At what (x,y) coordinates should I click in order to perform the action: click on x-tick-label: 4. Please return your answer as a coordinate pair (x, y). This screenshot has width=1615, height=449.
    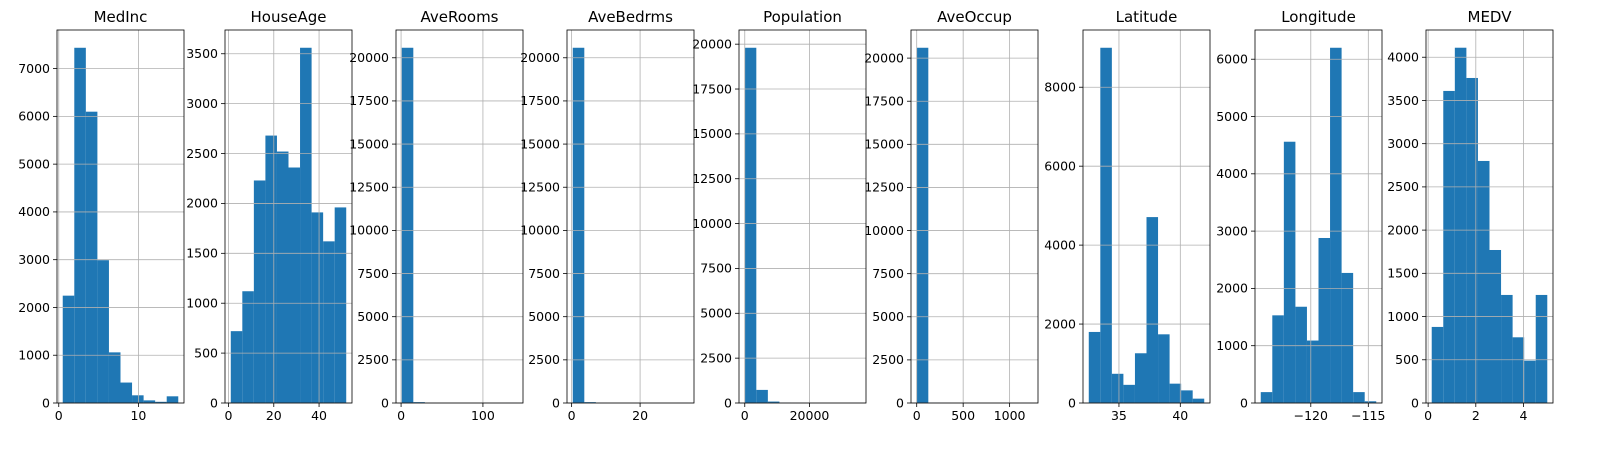
    Looking at the image, I should click on (1523, 415).